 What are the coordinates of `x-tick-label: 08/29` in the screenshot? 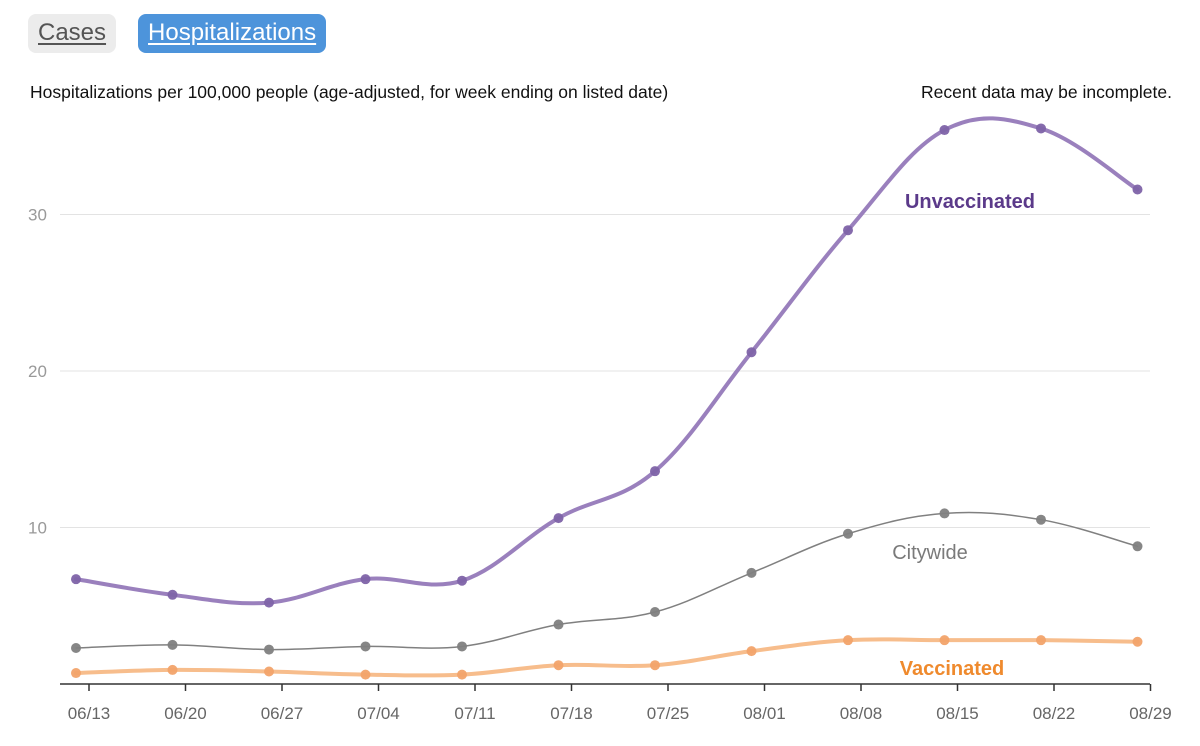 It's located at (1150, 713).